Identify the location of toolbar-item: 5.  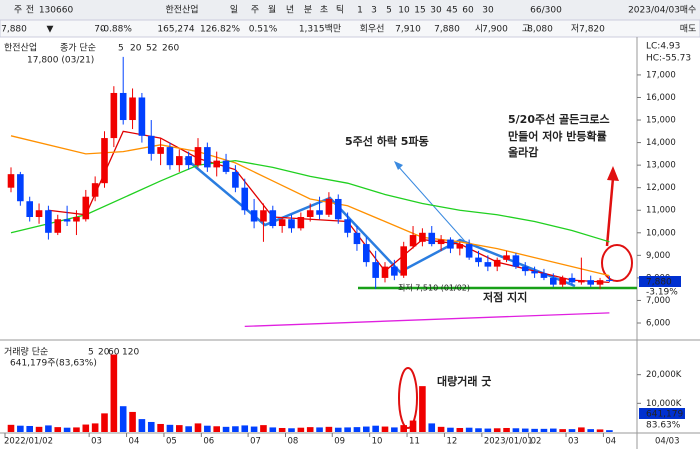
(389, 11).